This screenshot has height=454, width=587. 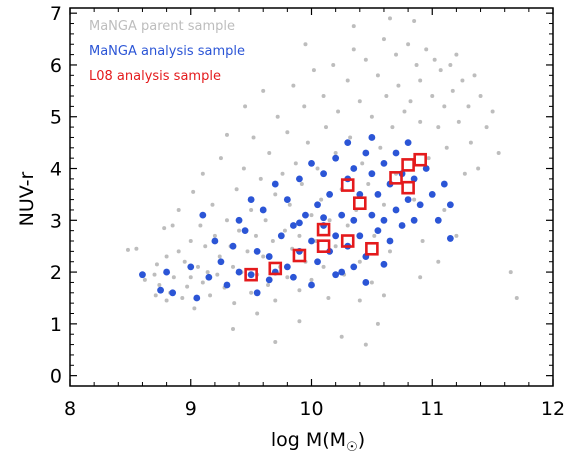 I want to click on x-axis-label-sub: ☉, so click(x=352, y=447).